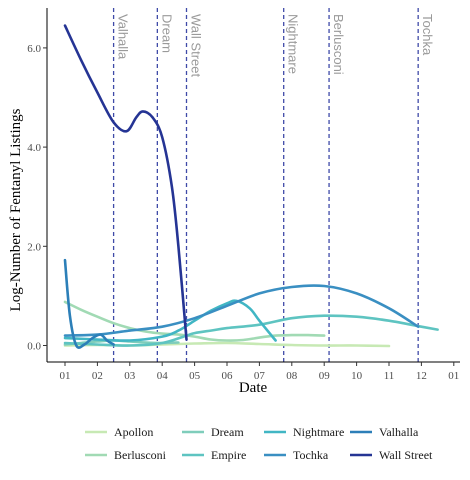 This screenshot has height=480, width=470. I want to click on legend-label-nightmare: Nightmare, so click(318, 432).